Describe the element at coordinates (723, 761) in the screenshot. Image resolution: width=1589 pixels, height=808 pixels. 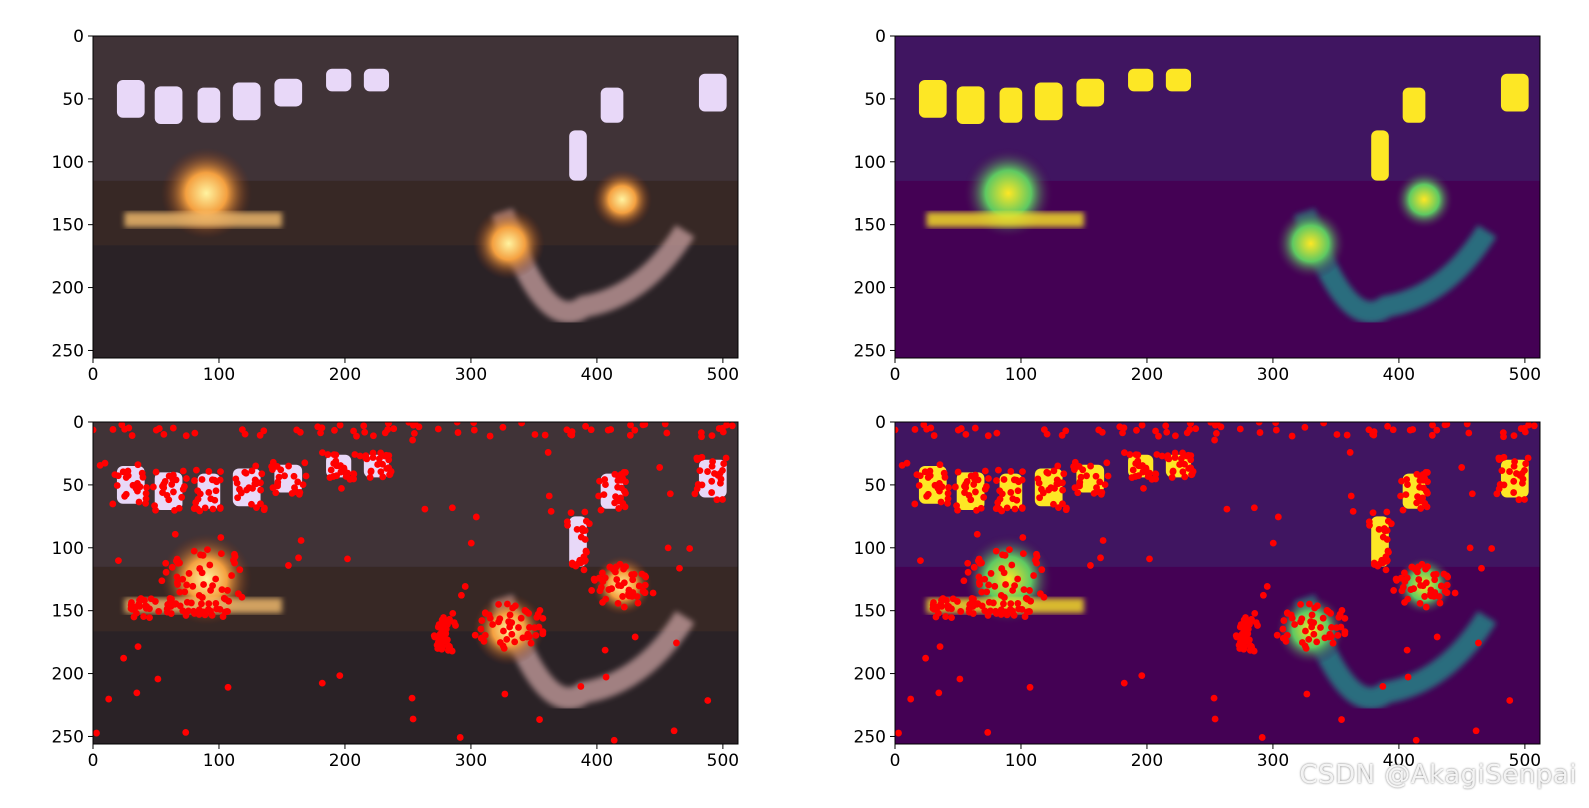
I see `x-tick-label: 500` at that location.